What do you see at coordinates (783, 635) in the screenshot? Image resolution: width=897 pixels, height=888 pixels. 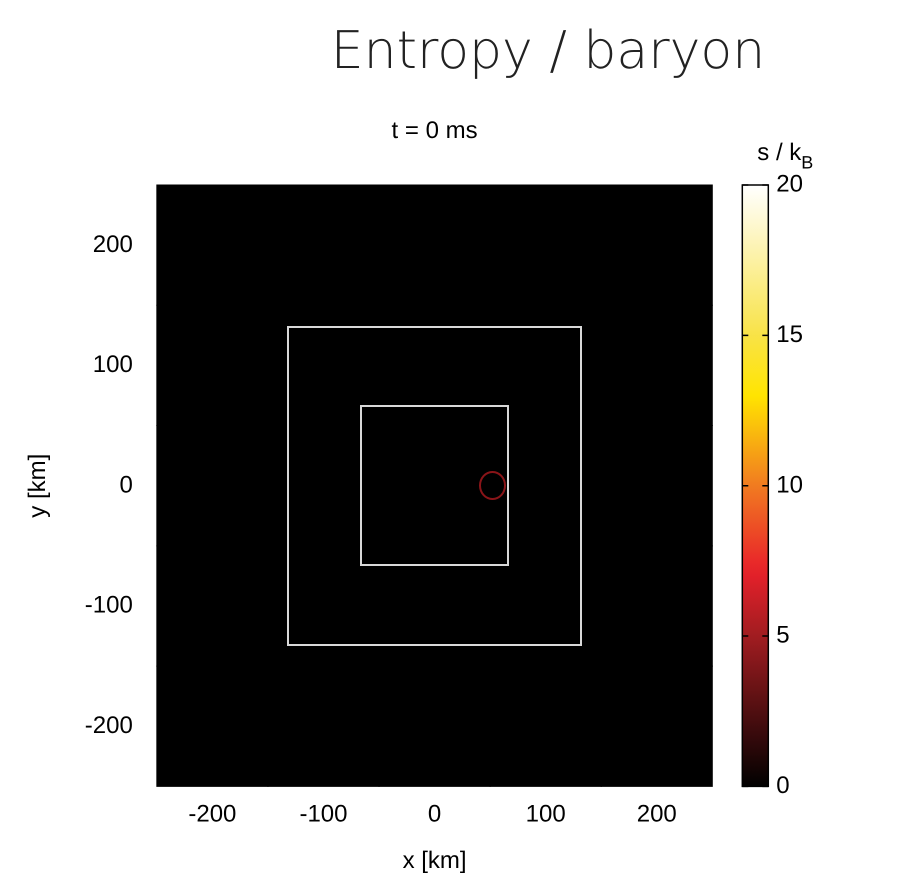 I see `color-bar-label: 5` at bounding box center [783, 635].